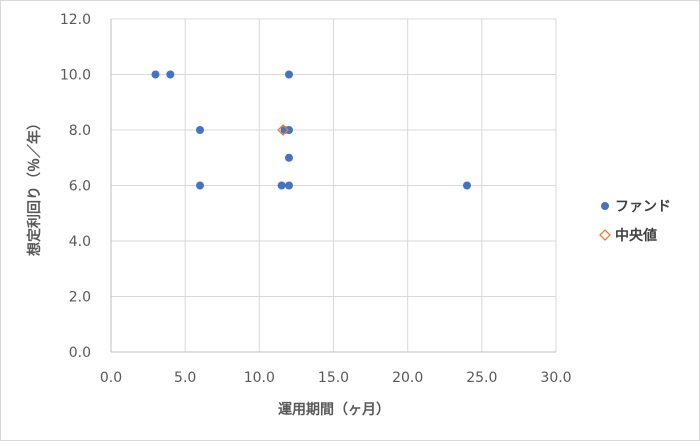  Describe the element at coordinates (34, 186) in the screenshot. I see `y-axis-title: 想定利回り（％／年）` at that location.